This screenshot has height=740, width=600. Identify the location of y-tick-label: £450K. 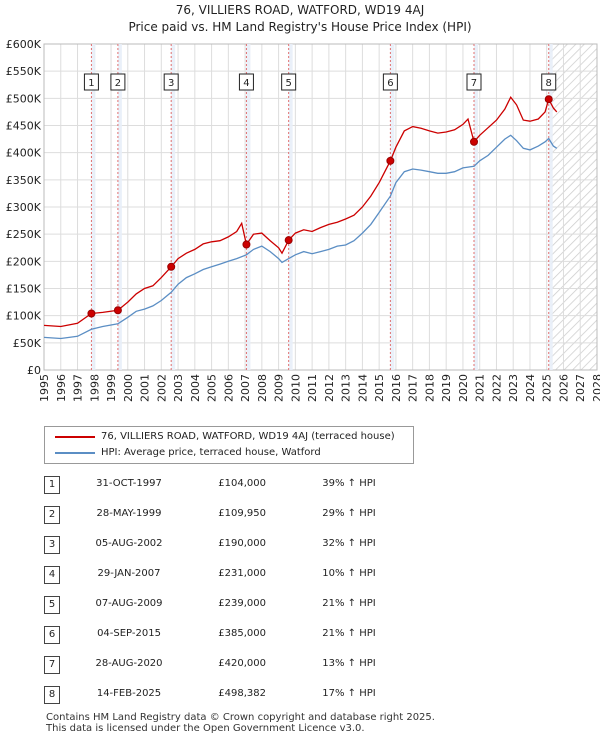
(24, 126).